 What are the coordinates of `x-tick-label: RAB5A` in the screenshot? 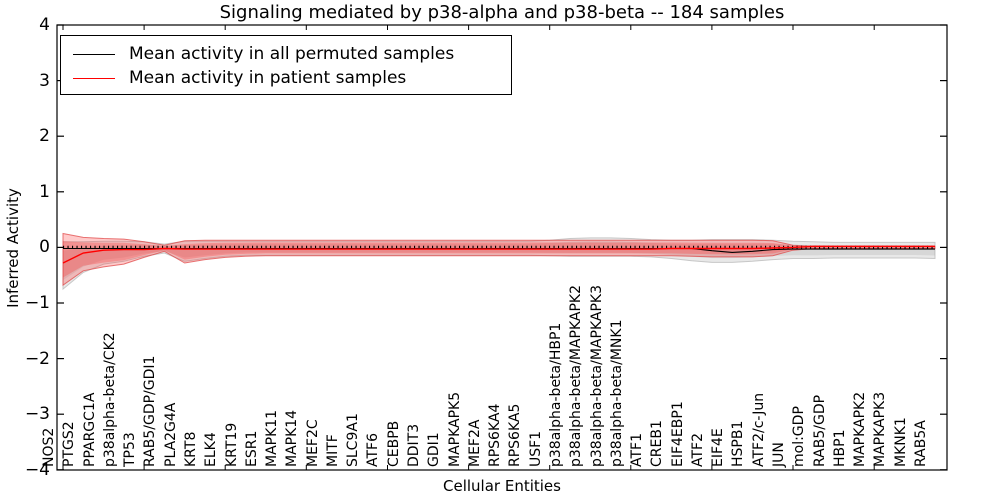 It's located at (921, 443).